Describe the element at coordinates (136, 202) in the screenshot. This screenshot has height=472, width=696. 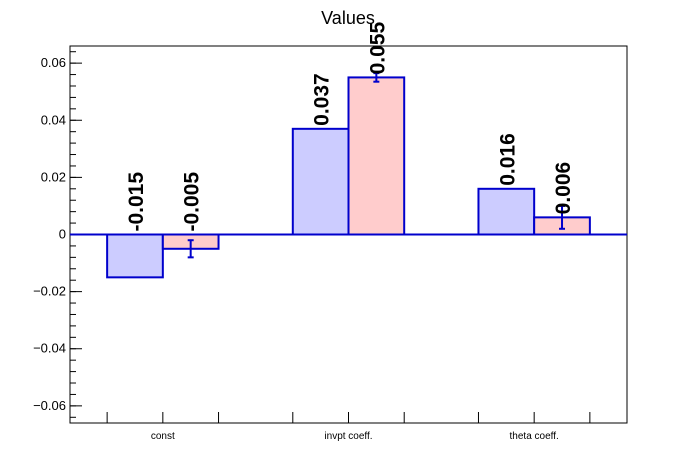
I see `bar-value-label: -0.015` at that location.